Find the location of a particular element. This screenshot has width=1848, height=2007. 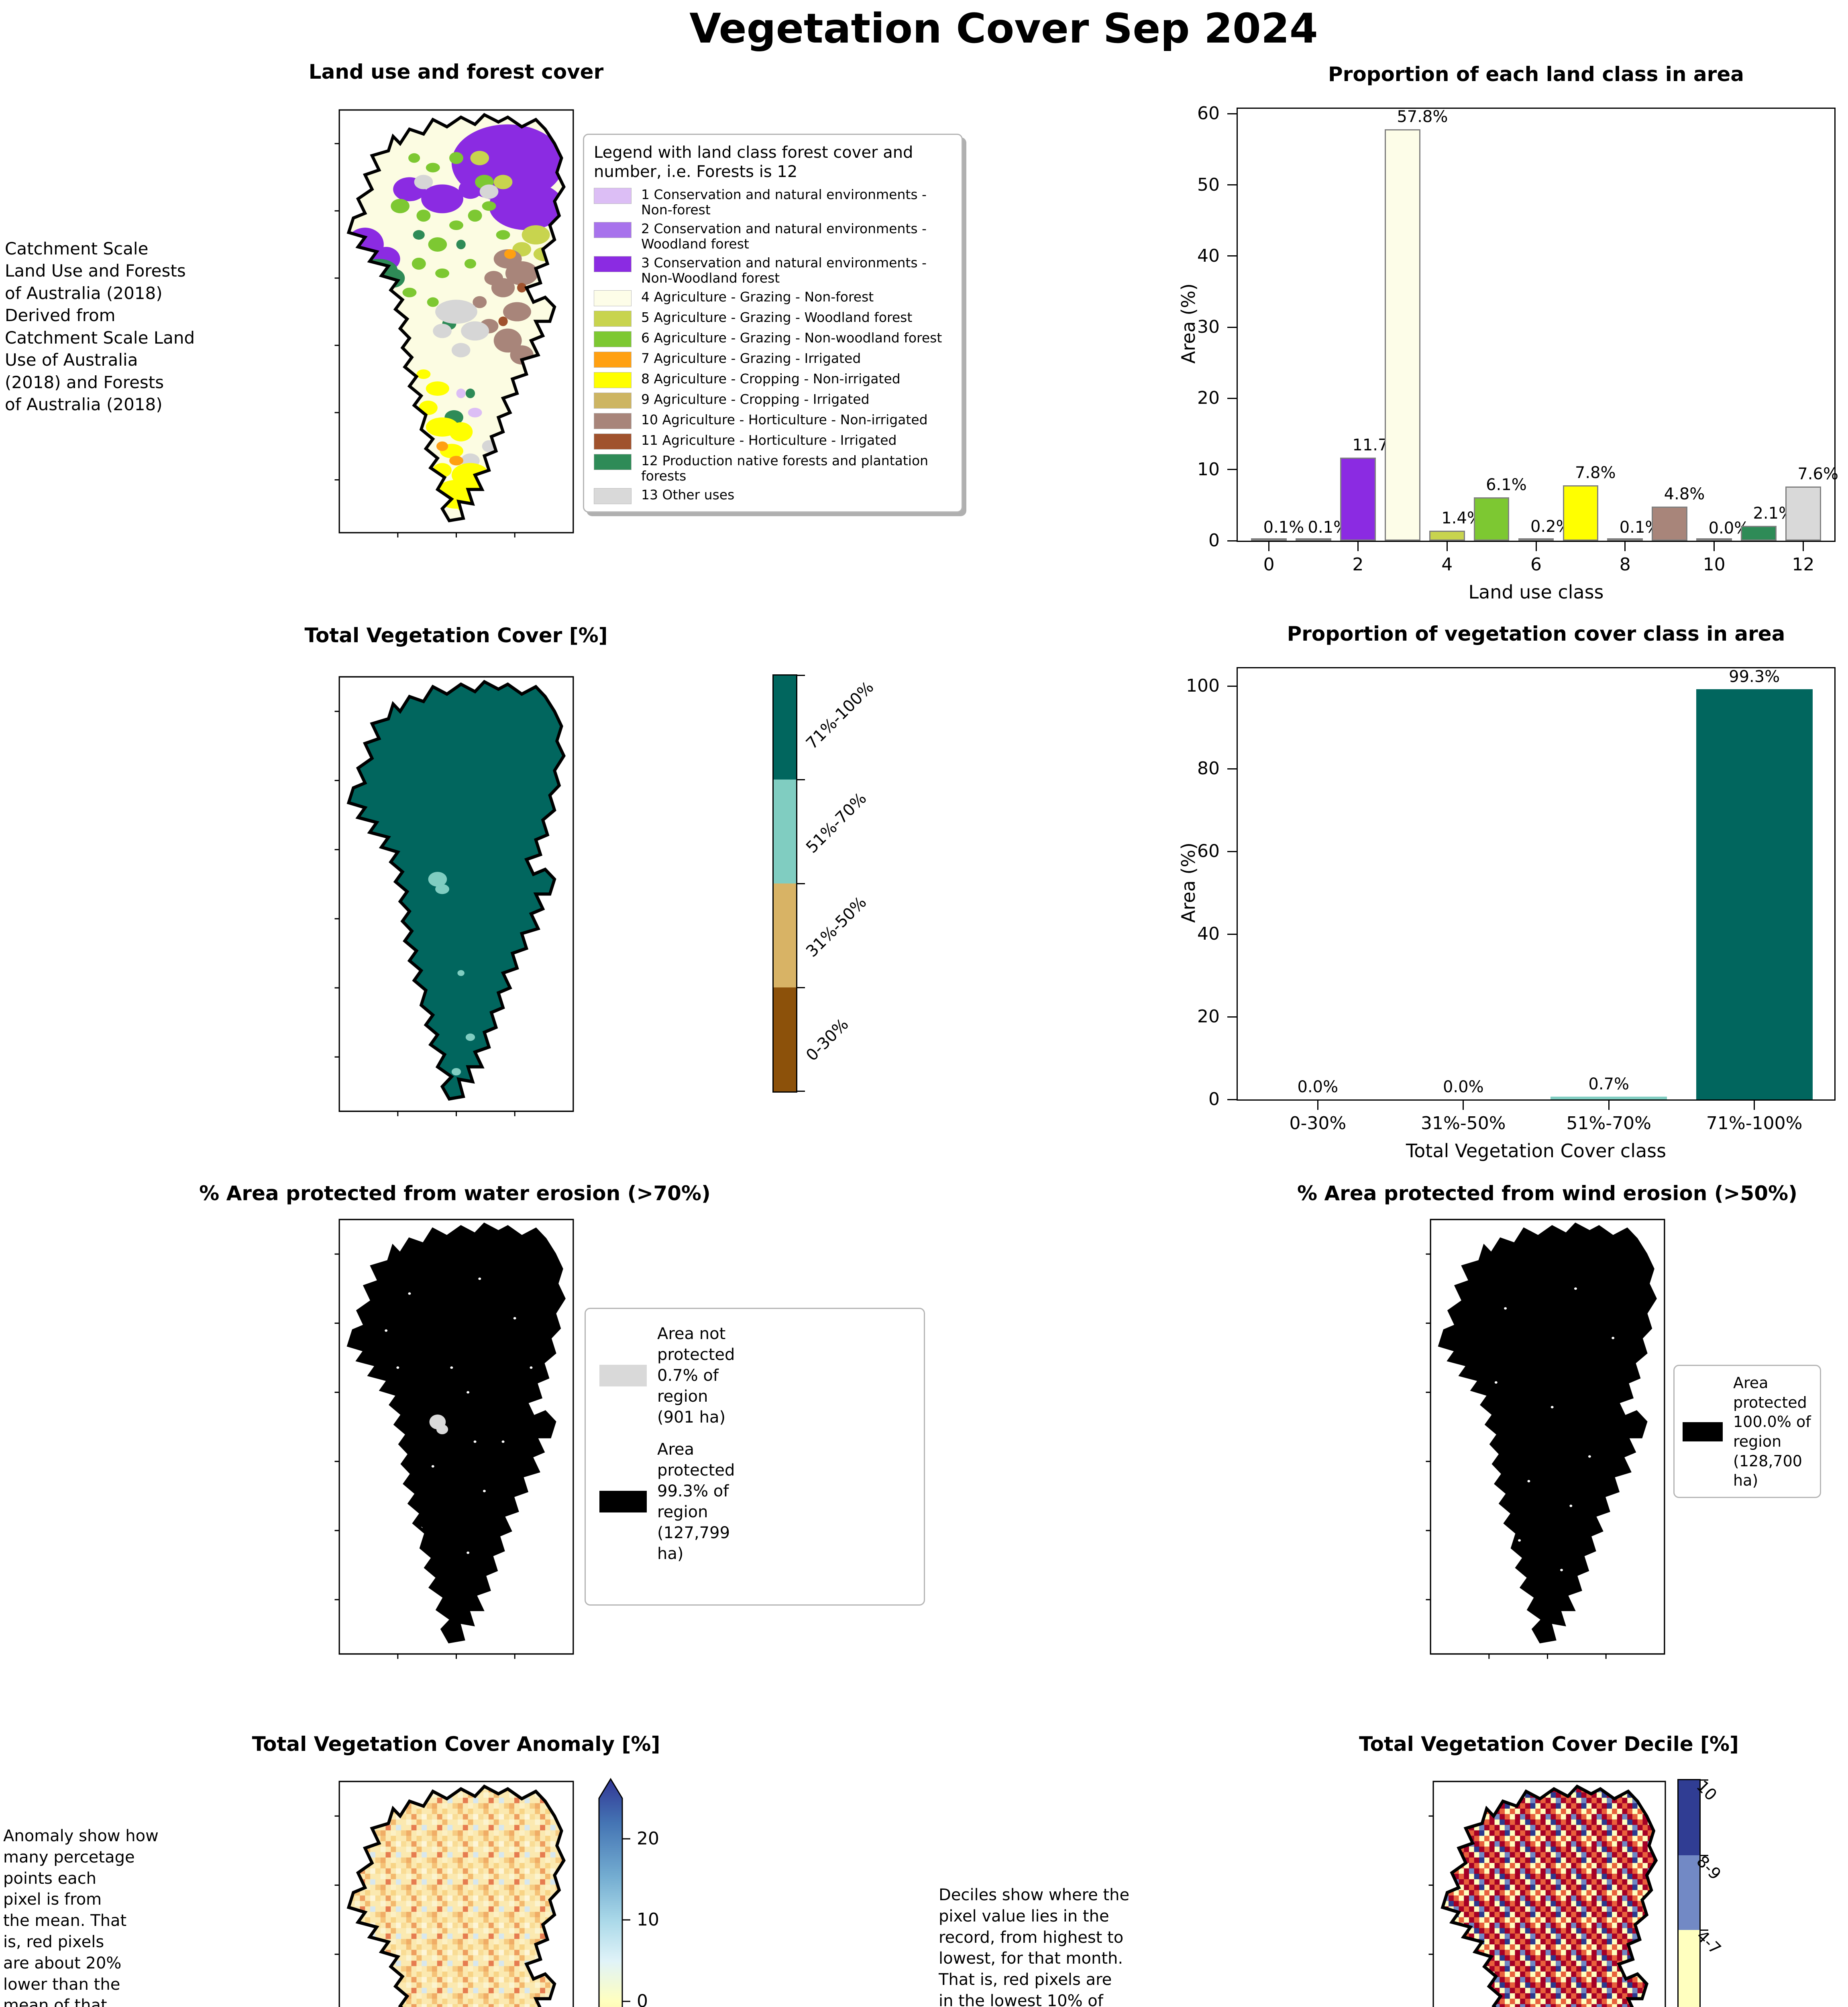

legend-label: 13 Other uses is located at coordinates (688, 494).